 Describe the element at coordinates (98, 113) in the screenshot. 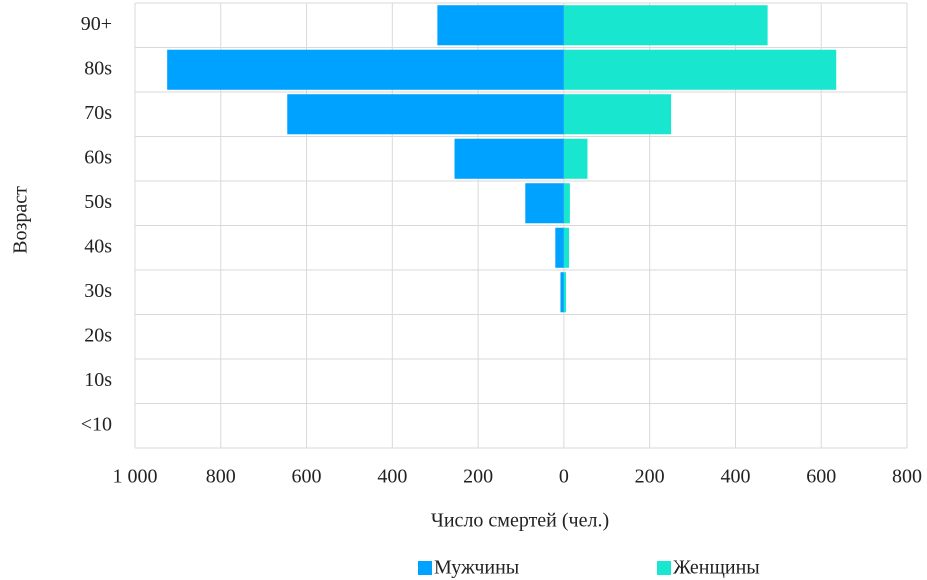

I see `y-tick-label: 70s` at that location.